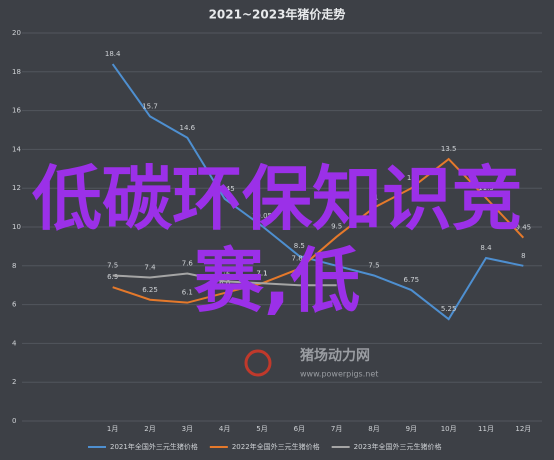  What do you see at coordinates (149, 429) in the screenshot?
I see `x-tick-label: 2月` at bounding box center [149, 429].